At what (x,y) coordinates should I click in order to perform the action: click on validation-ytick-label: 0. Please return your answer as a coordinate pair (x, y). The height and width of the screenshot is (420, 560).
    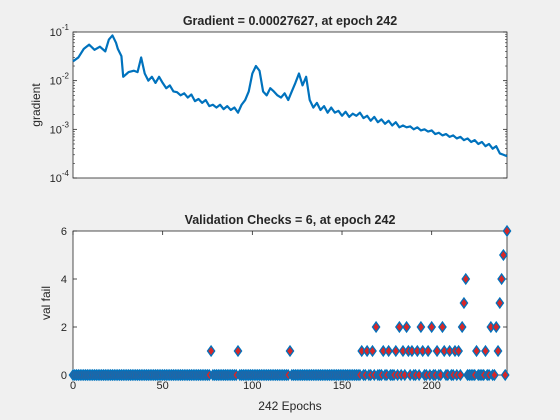
    Looking at the image, I should click on (64, 376).